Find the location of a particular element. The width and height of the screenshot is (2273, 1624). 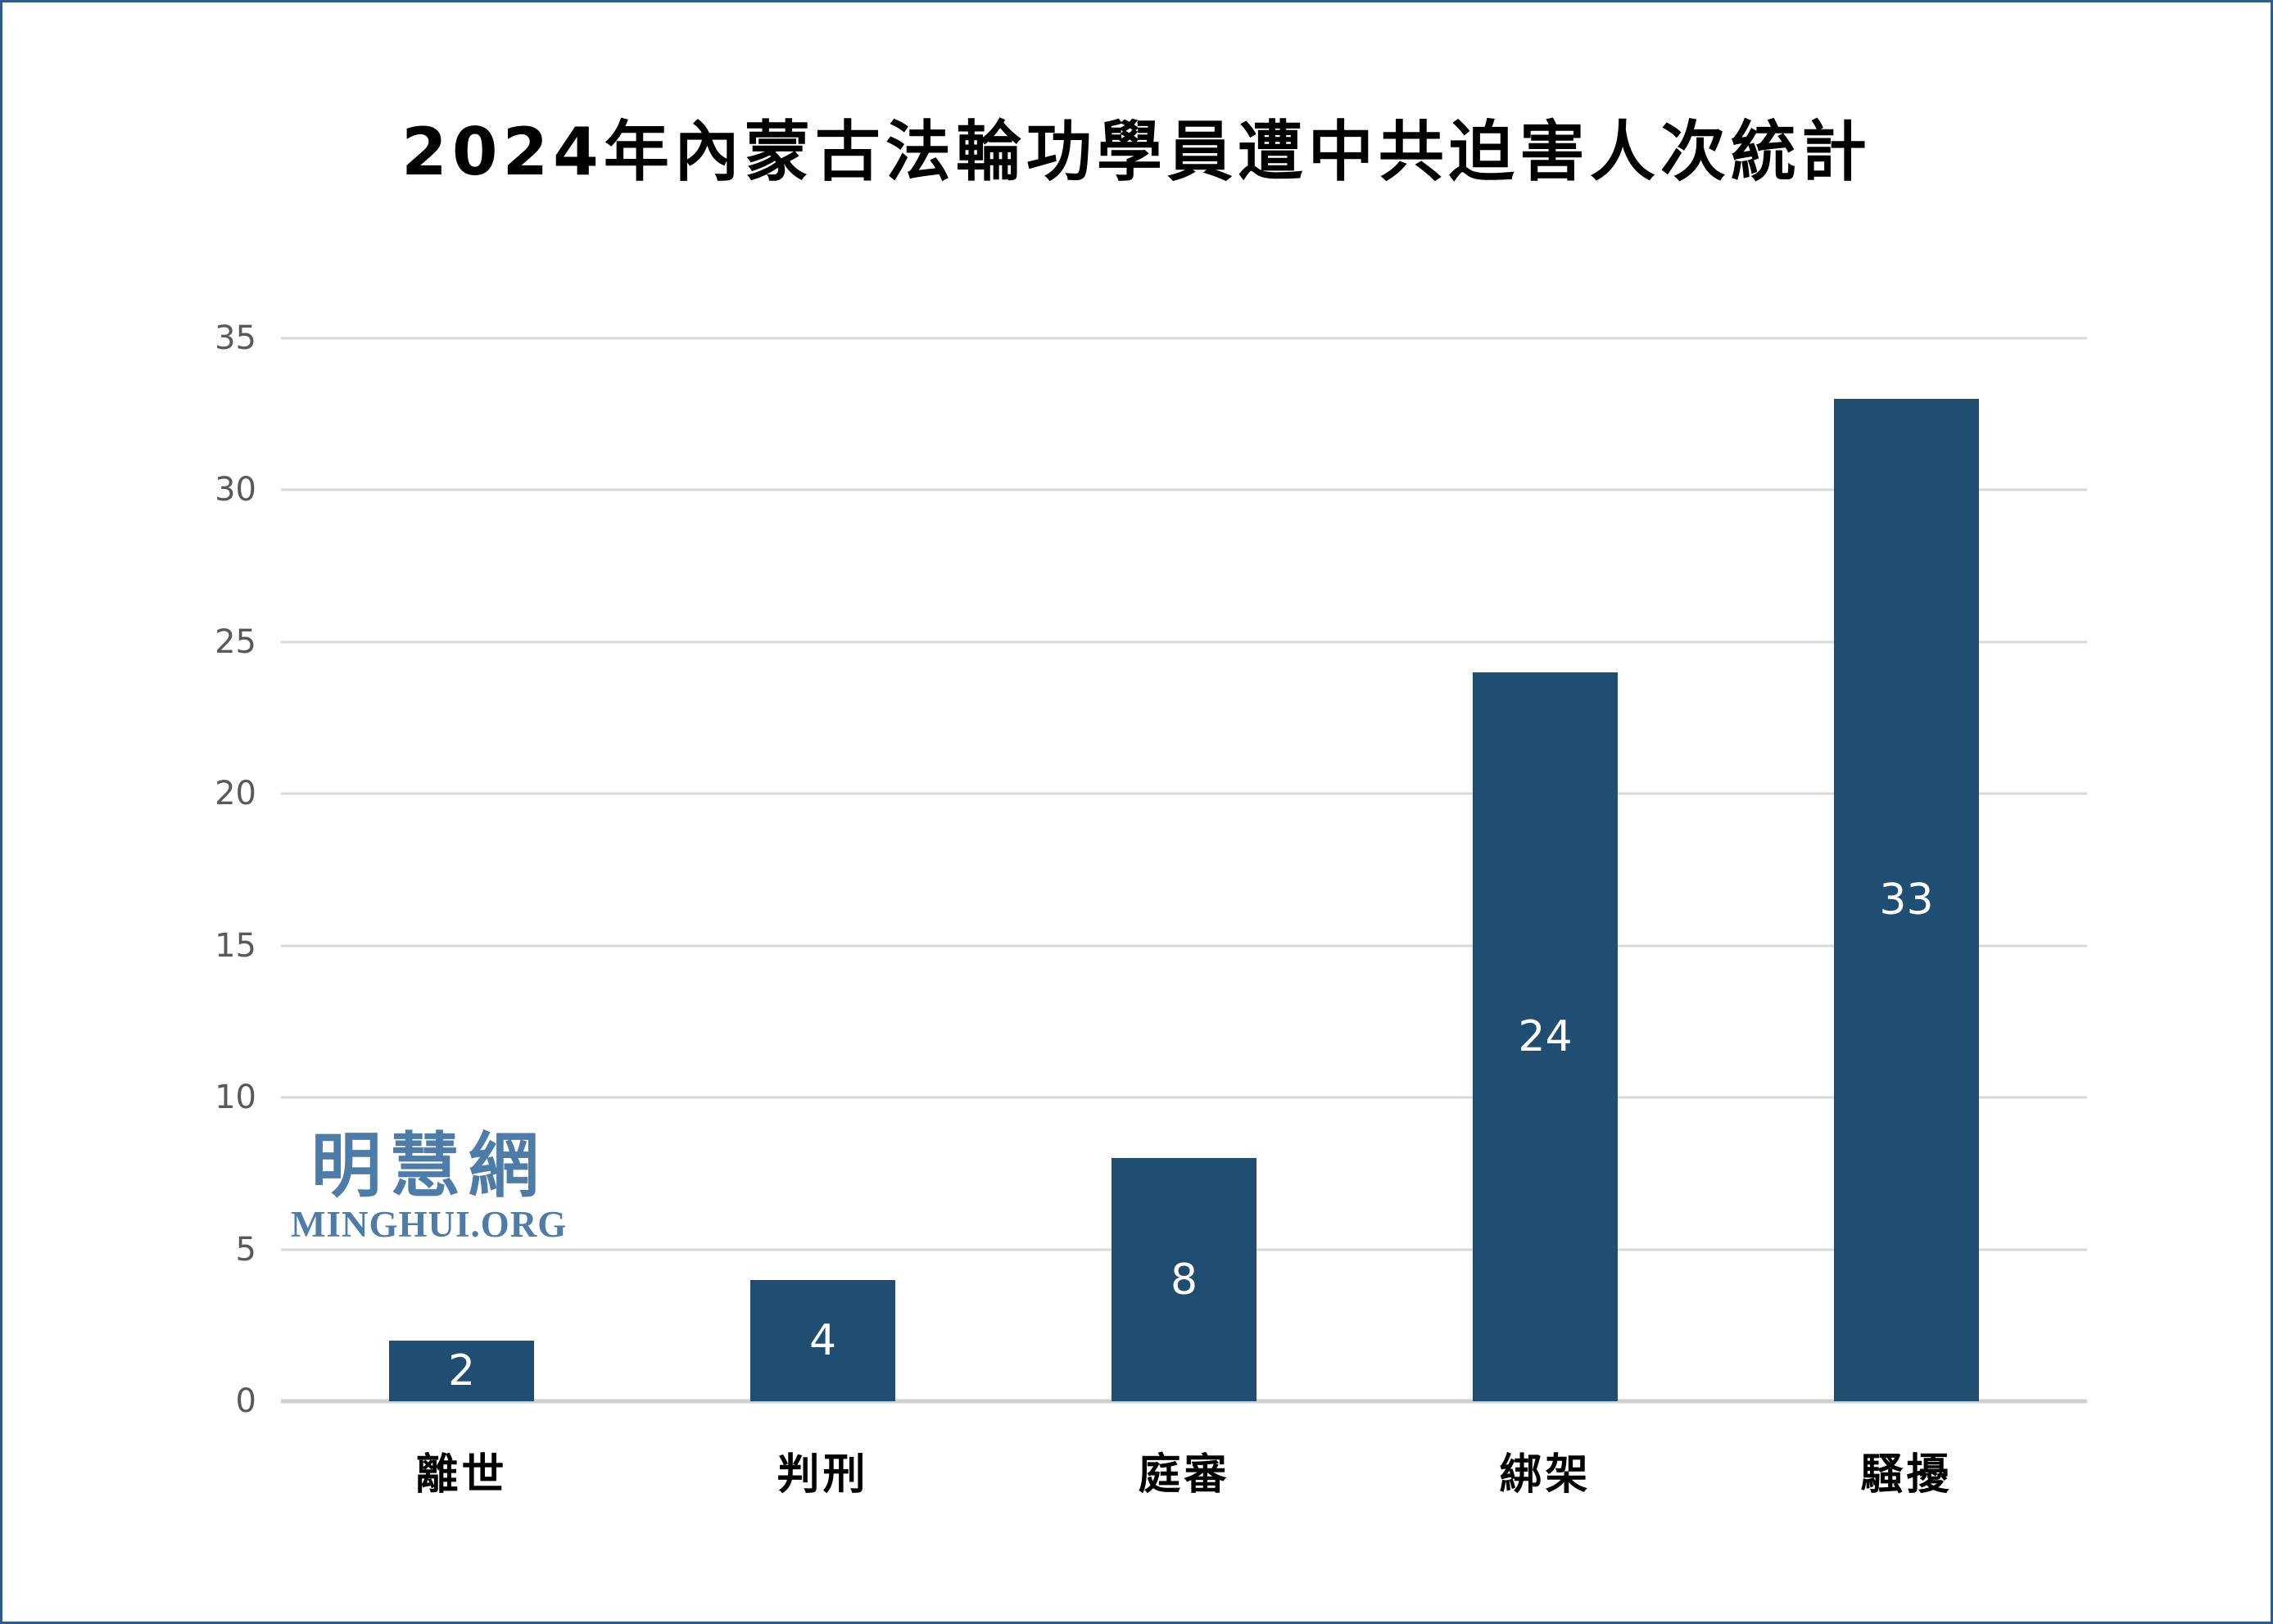

chart-title: 2024年內蒙古法輪功學員遭中共迫害人次統計 is located at coordinates (1136, 152).